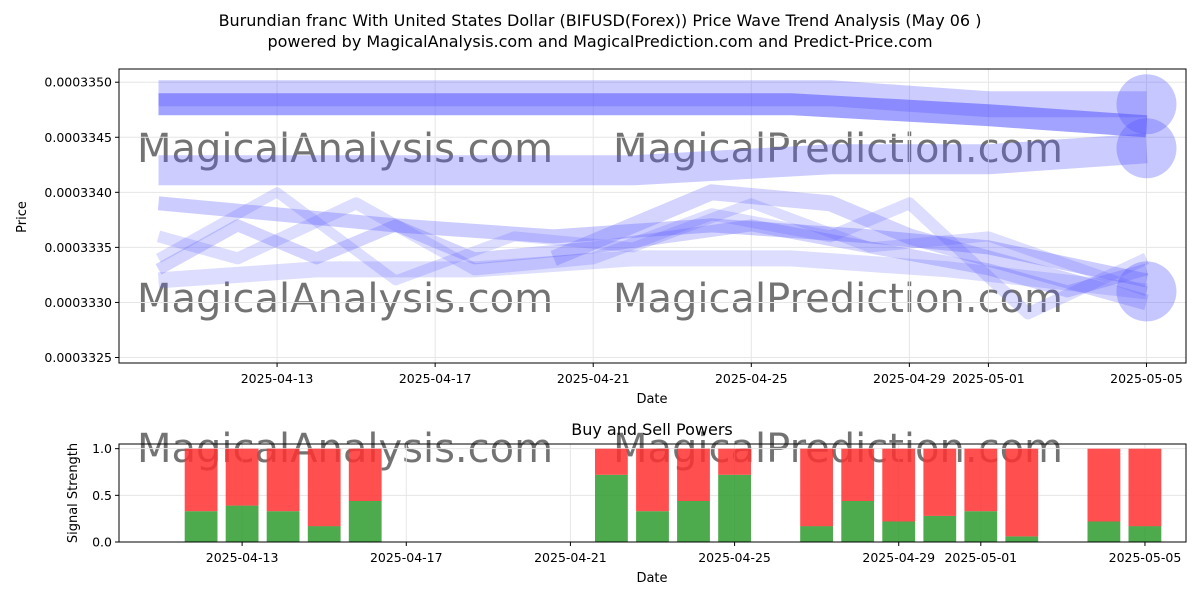 This screenshot has width=1200, height=600. Describe the element at coordinates (102, 495) in the screenshot. I see `signal-y-tick-label: 0.5` at that location.